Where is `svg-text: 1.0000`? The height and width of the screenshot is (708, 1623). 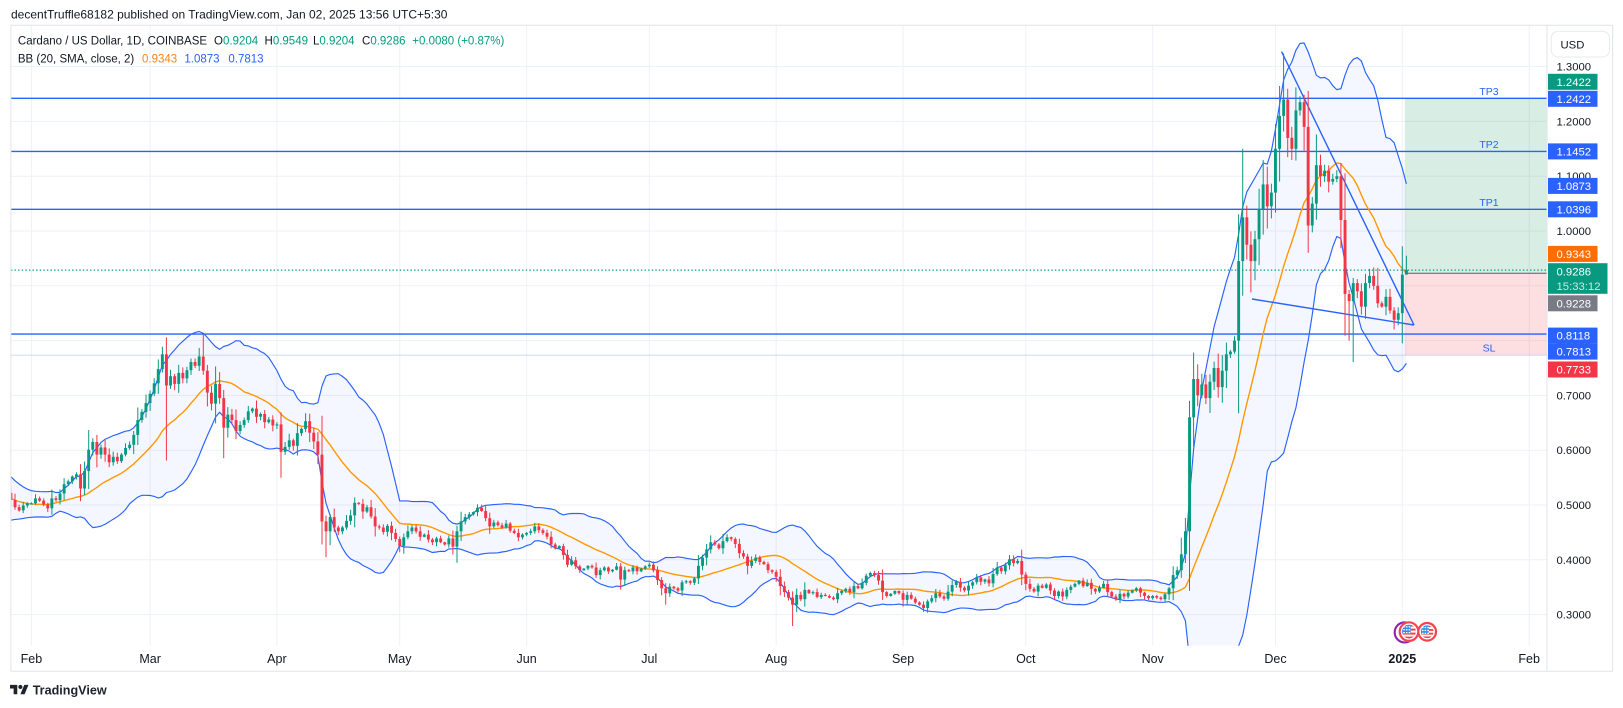
svg-text: 1.0000 is located at coordinates (1574, 232).